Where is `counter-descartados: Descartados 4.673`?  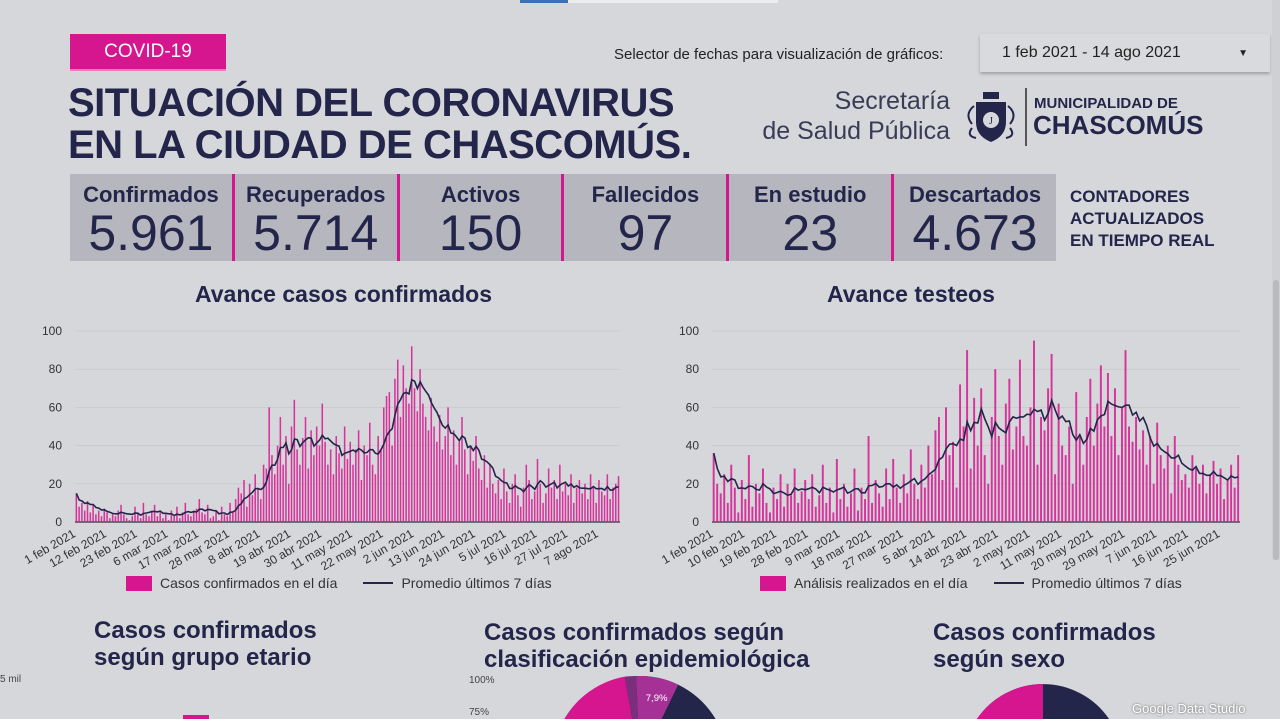 counter-descartados: Descartados 4.673 is located at coordinates (975, 217).